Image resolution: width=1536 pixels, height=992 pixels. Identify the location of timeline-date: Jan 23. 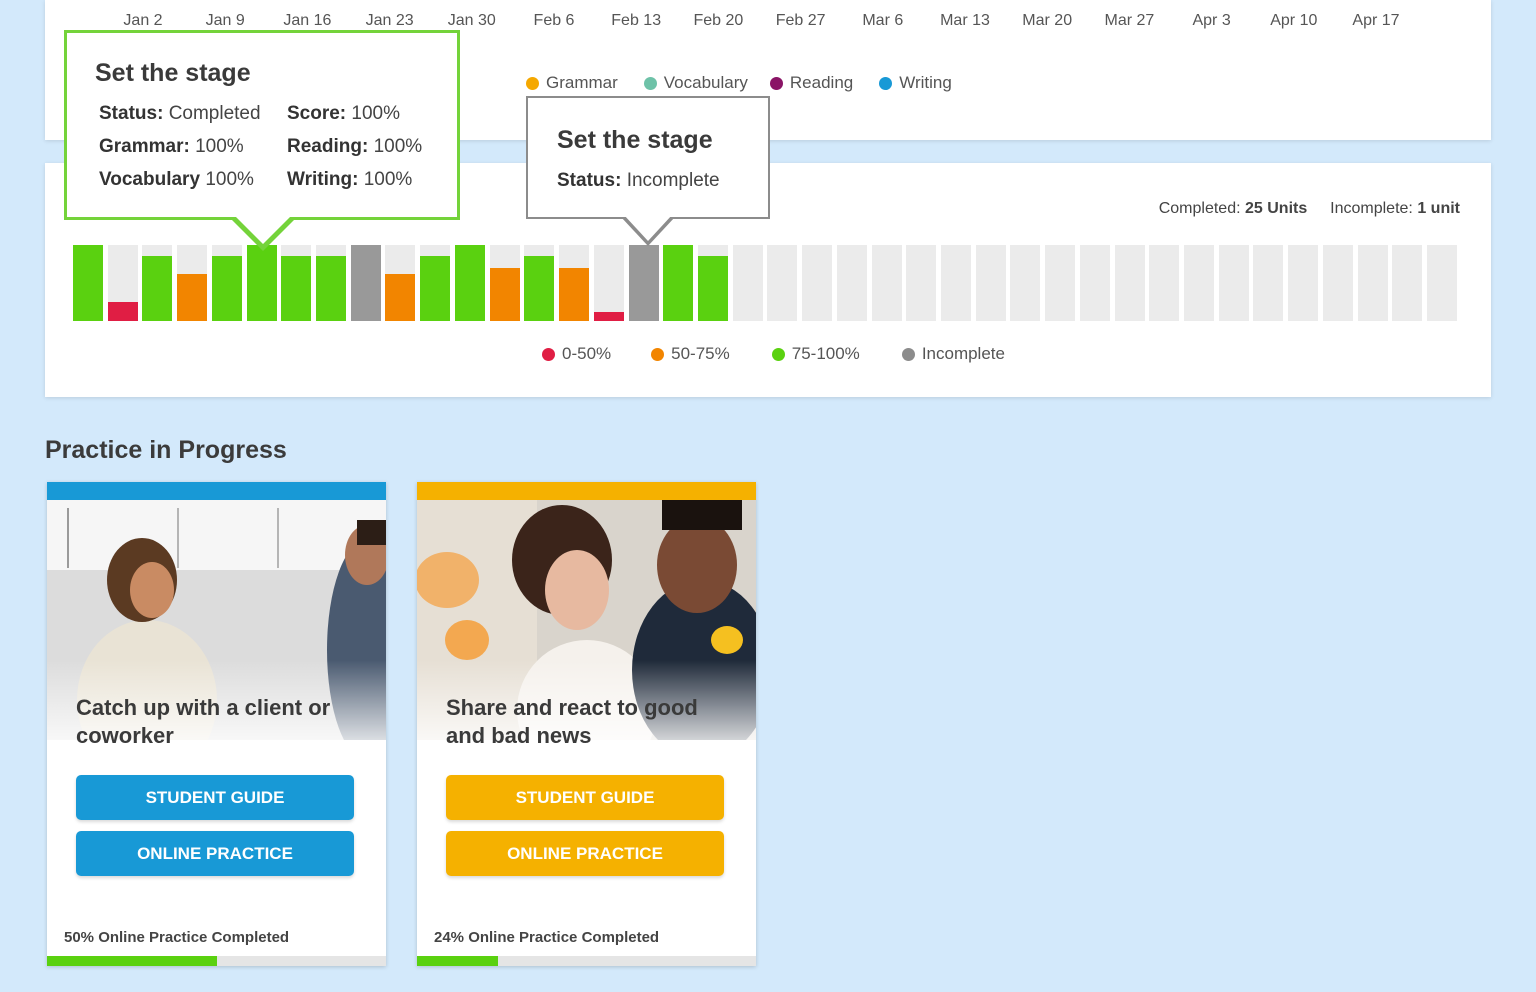
(389, 20).